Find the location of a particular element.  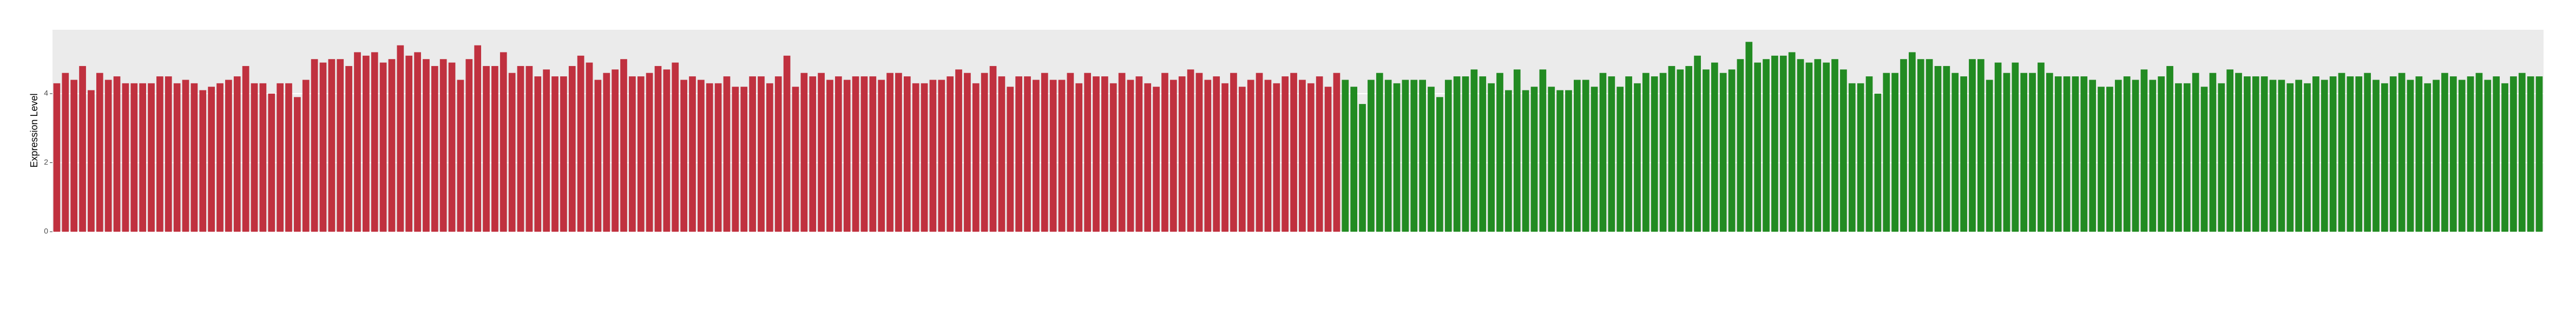

y-axis-label: Expression Level is located at coordinates (34, 130).